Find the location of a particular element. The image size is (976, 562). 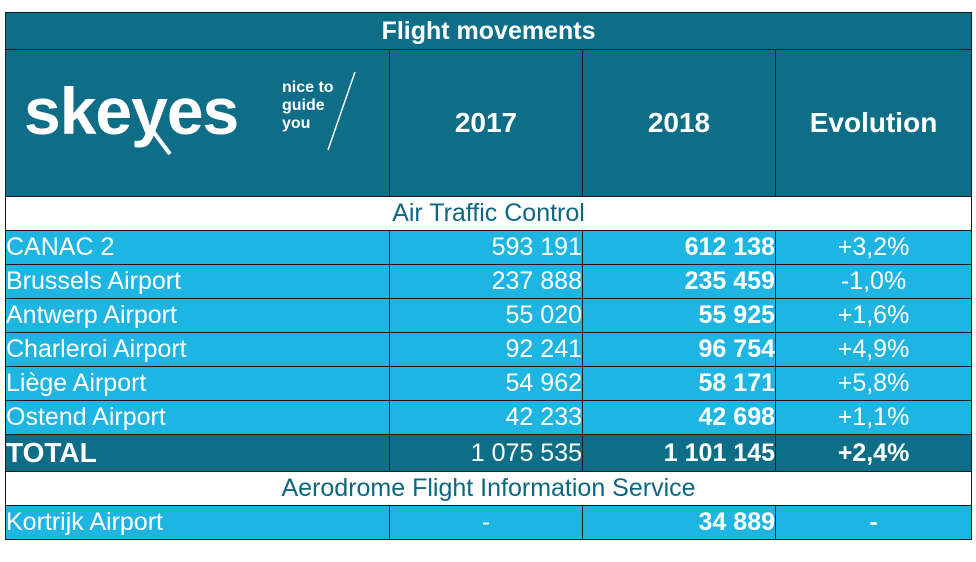

row-2017-value: 92 241 is located at coordinates (486, 349).